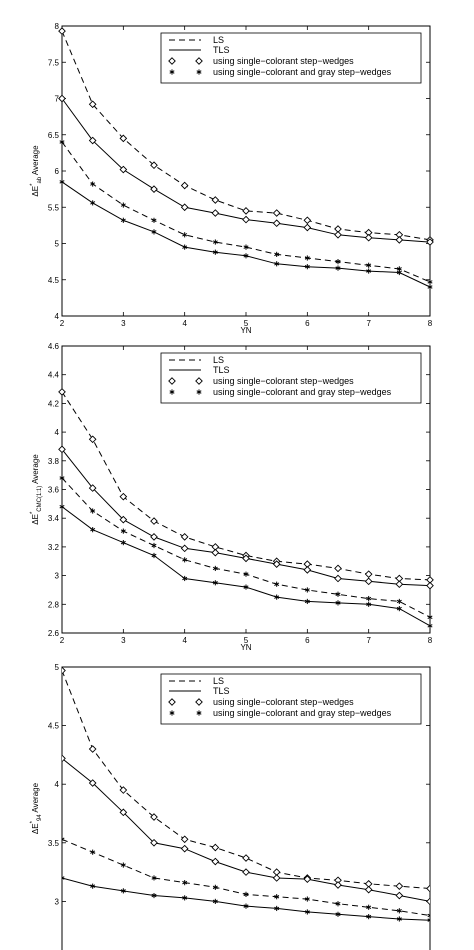 The width and height of the screenshot is (474, 950). Describe the element at coordinates (54, 461) in the screenshot. I see `y-tick-label: 3.8` at that location.